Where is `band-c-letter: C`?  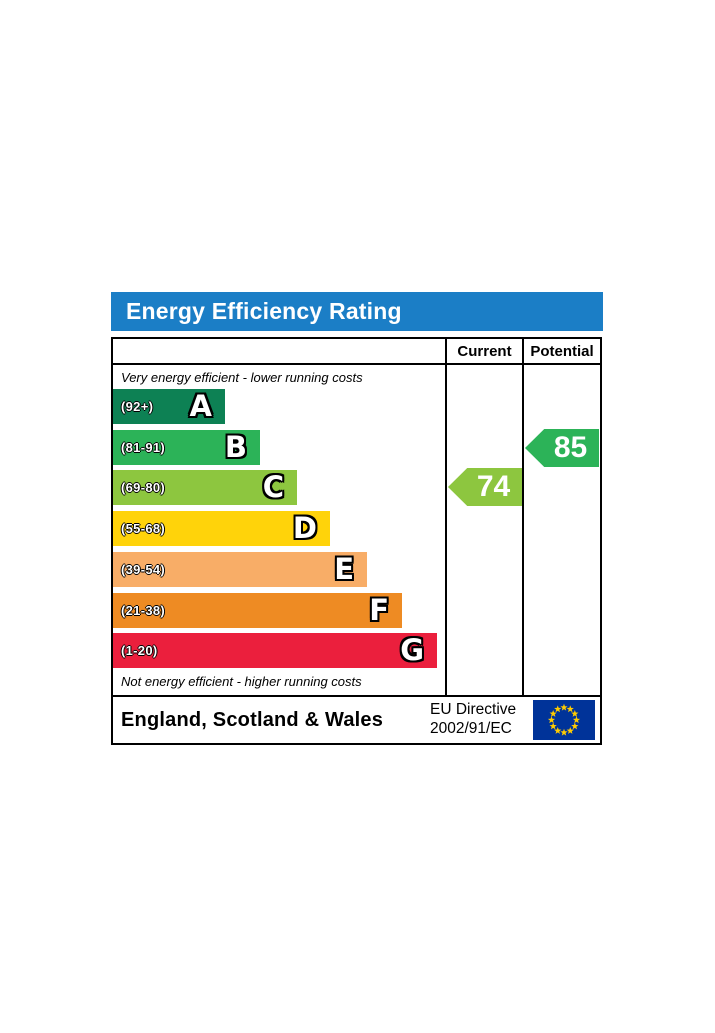 band-c-letter: C is located at coordinates (273, 487).